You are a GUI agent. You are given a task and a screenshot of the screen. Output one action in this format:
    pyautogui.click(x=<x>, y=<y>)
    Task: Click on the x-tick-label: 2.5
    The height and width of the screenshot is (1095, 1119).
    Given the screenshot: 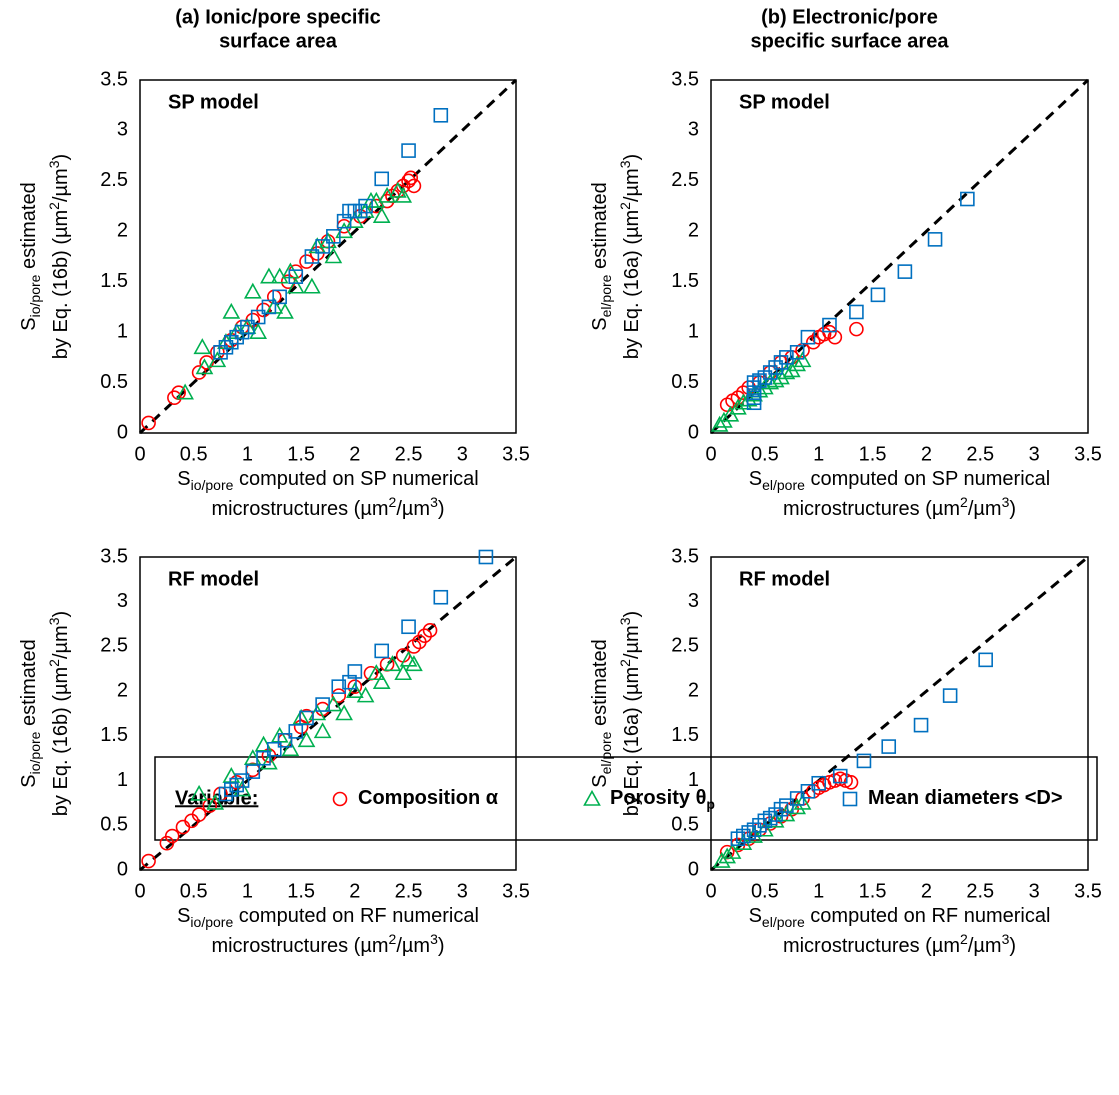 What is the action you would take?
    pyautogui.click(x=409, y=891)
    